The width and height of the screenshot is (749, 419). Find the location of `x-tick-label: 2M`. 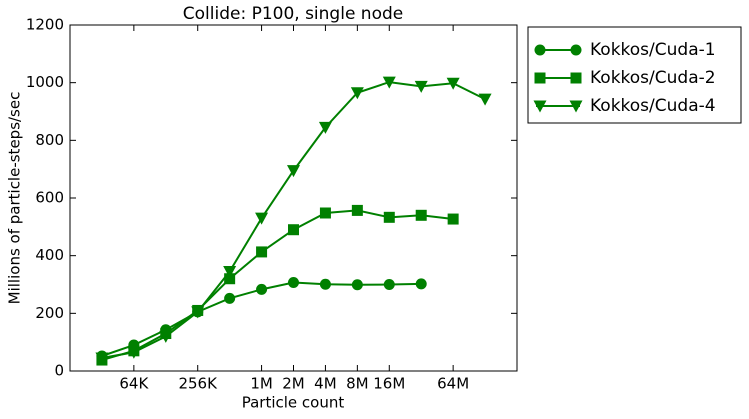

x-tick-label: 2M is located at coordinates (293, 384).